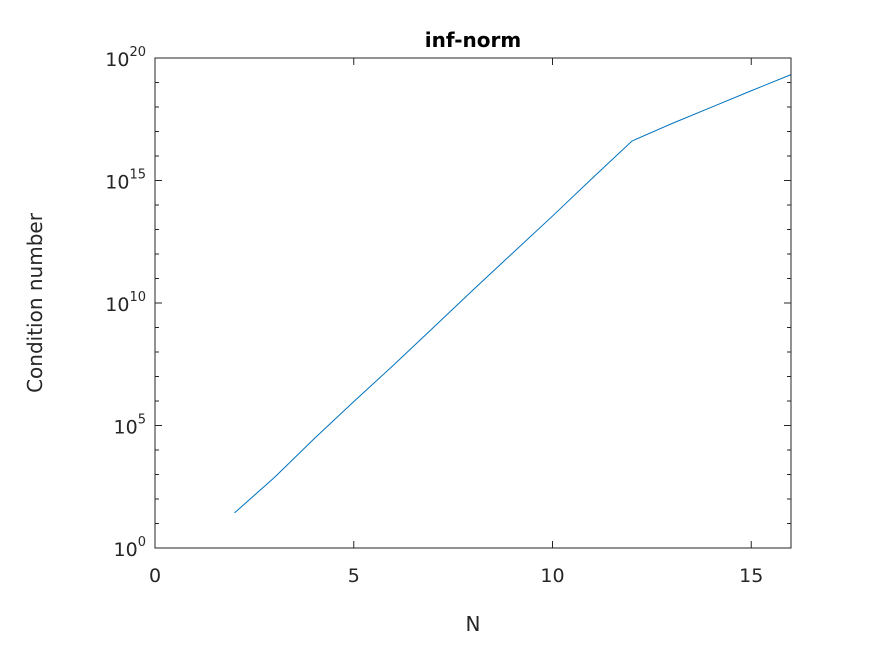  I want to click on x-tick-labels: 0 5 10 15, so click(456, 576).